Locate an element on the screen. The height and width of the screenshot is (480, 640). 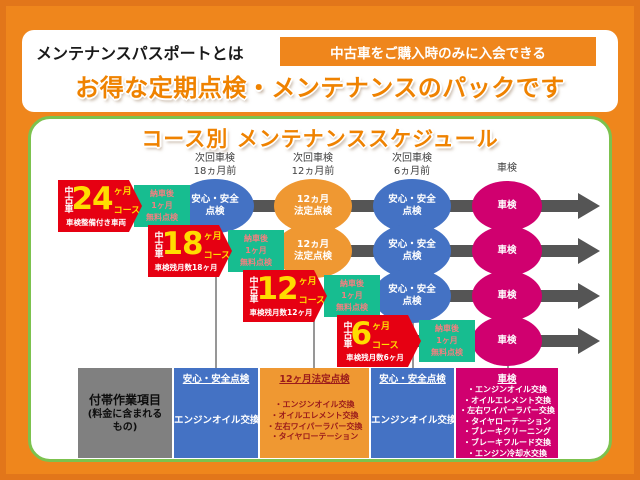
membership-banner: 中古車をご購入時のみに入会できる is located at coordinates (438, 51).